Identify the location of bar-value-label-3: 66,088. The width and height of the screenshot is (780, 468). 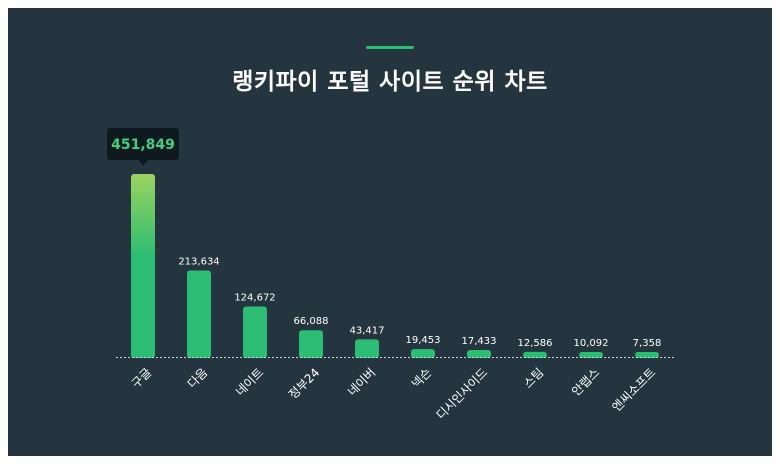
(311, 321).